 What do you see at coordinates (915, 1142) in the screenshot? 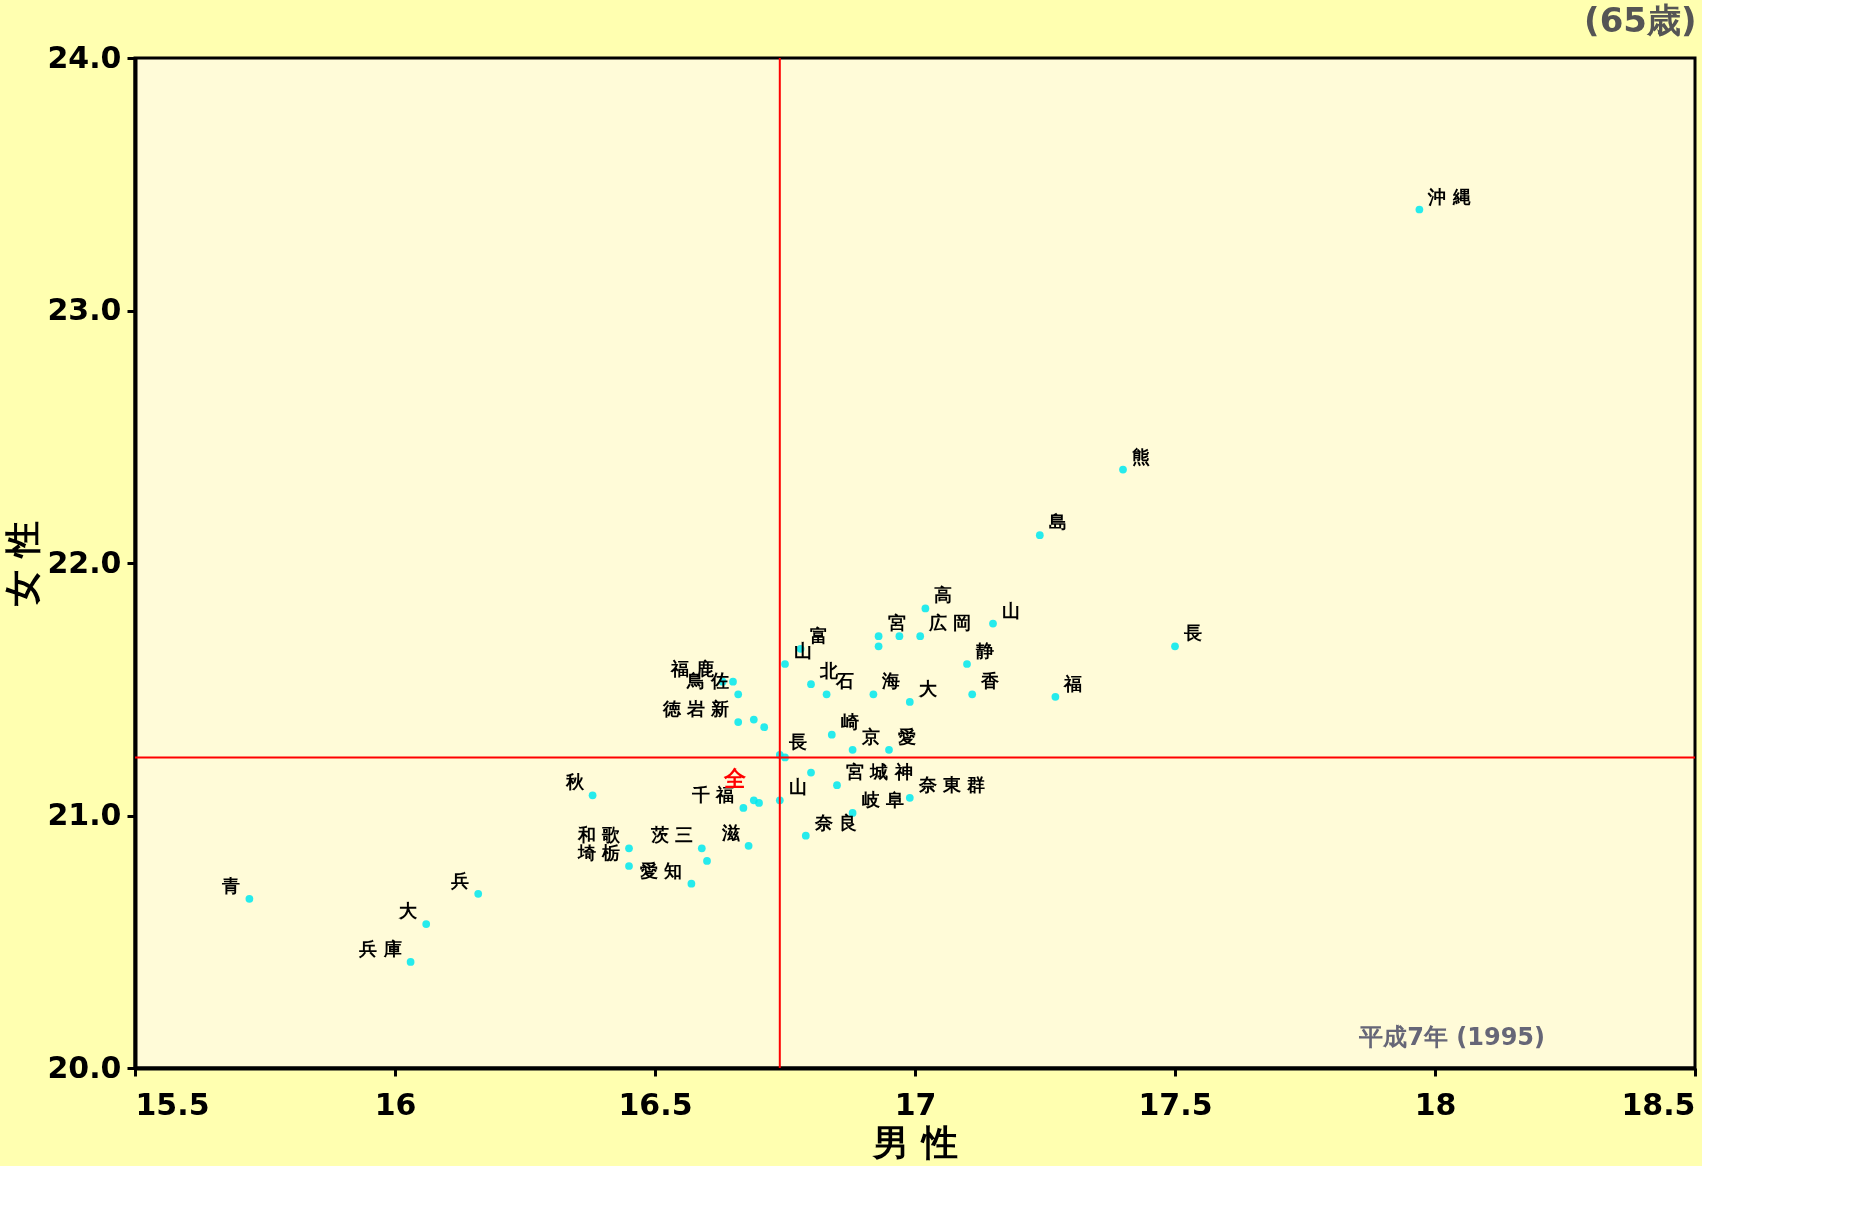
I see `x-axis-title: 男 性` at bounding box center [915, 1142].